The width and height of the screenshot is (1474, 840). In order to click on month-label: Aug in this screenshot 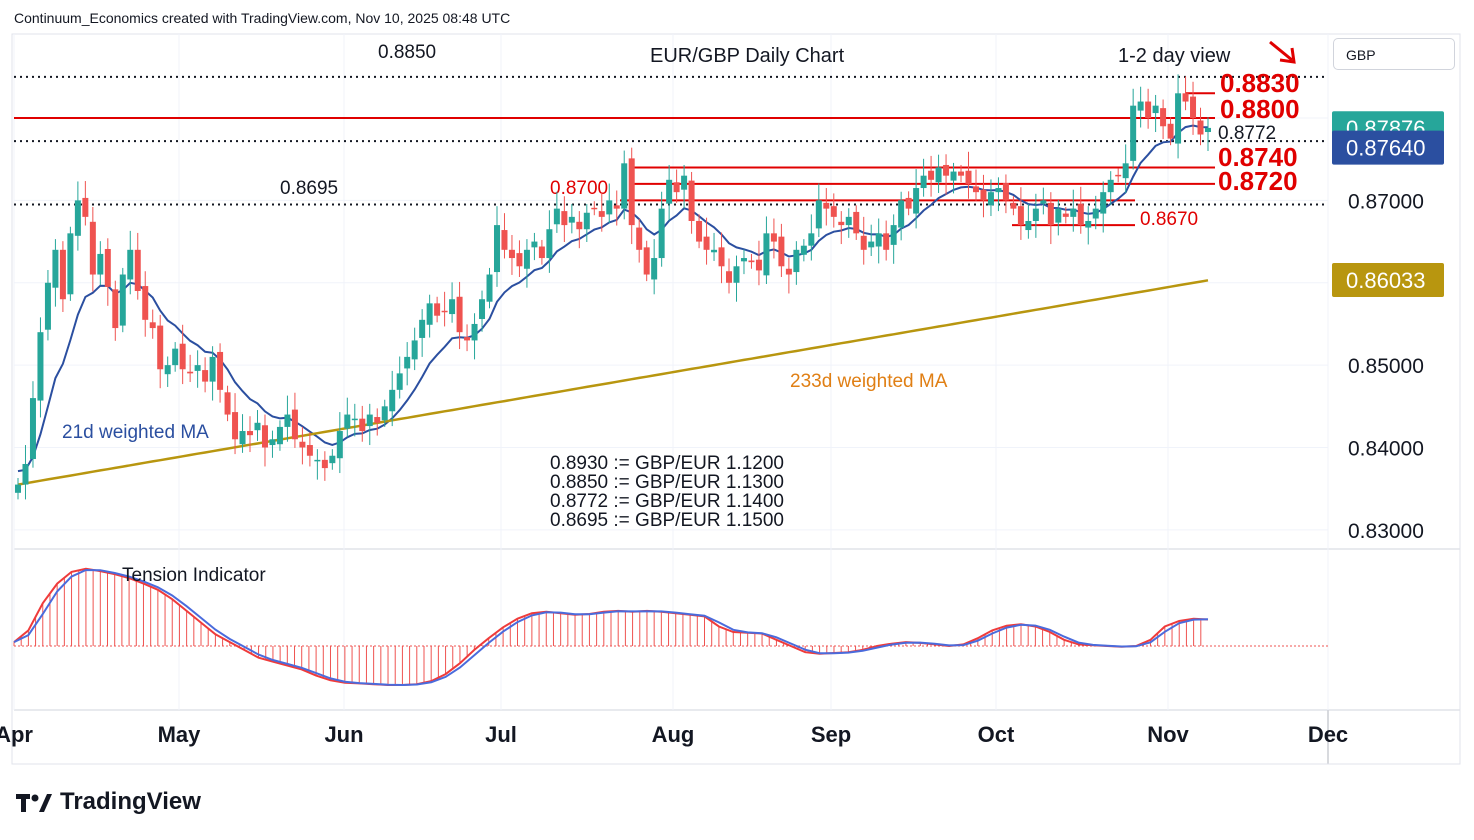, I will do `click(673, 734)`.